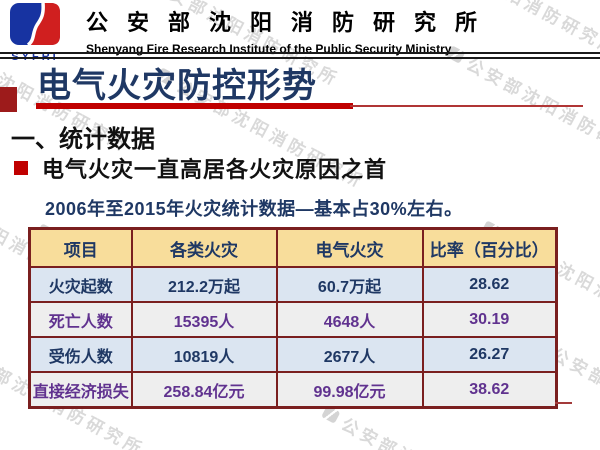 The width and height of the screenshot is (600, 450). I want to click on table-row: 直接经济损失 258.84亿元 99.98亿元 38.62, so click(293, 390).